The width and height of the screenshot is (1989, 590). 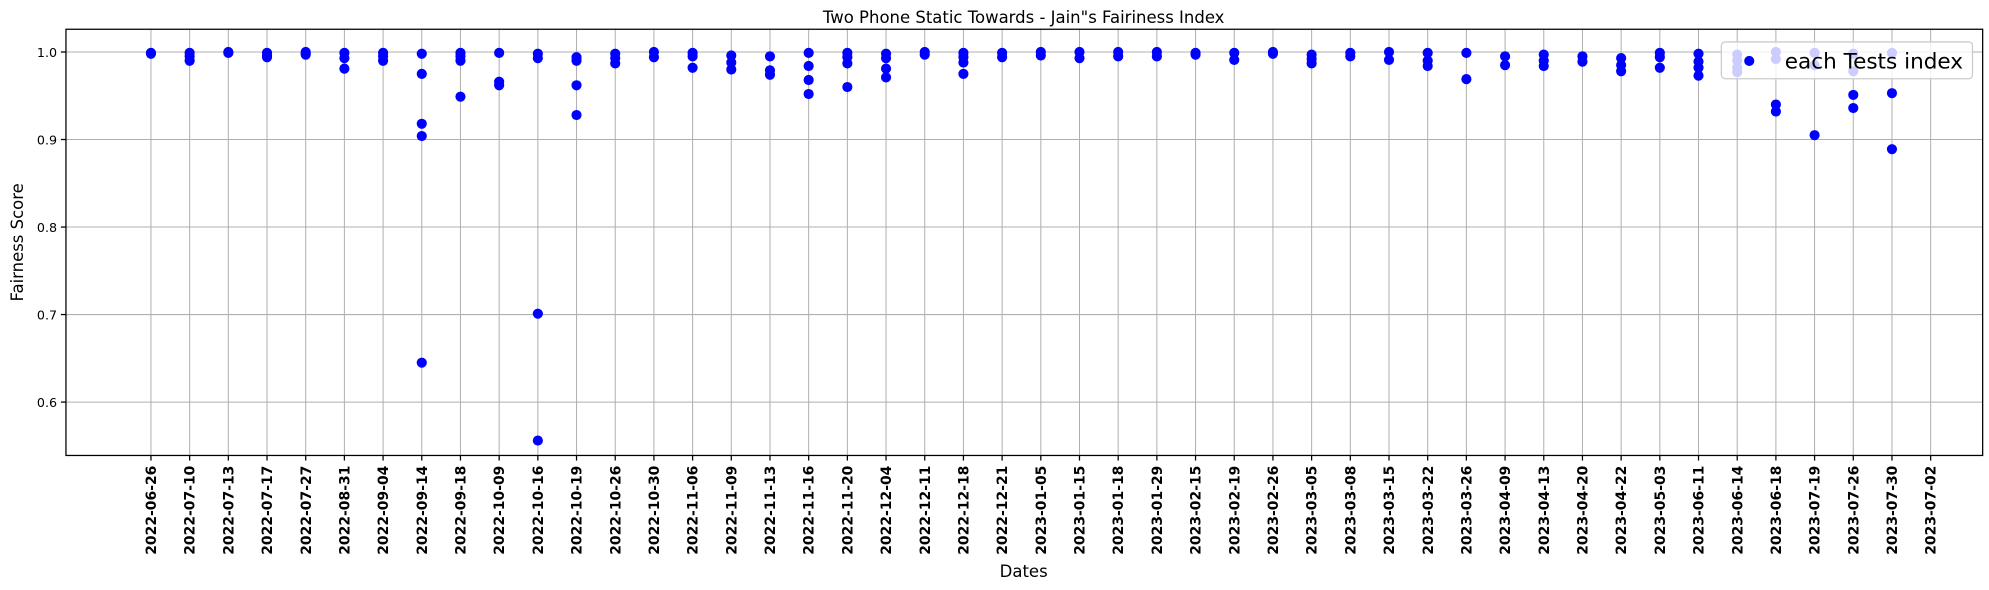 What do you see at coordinates (1003, 510) in the screenshot?
I see `x-tick-label: 2022-12-21` at bounding box center [1003, 510].